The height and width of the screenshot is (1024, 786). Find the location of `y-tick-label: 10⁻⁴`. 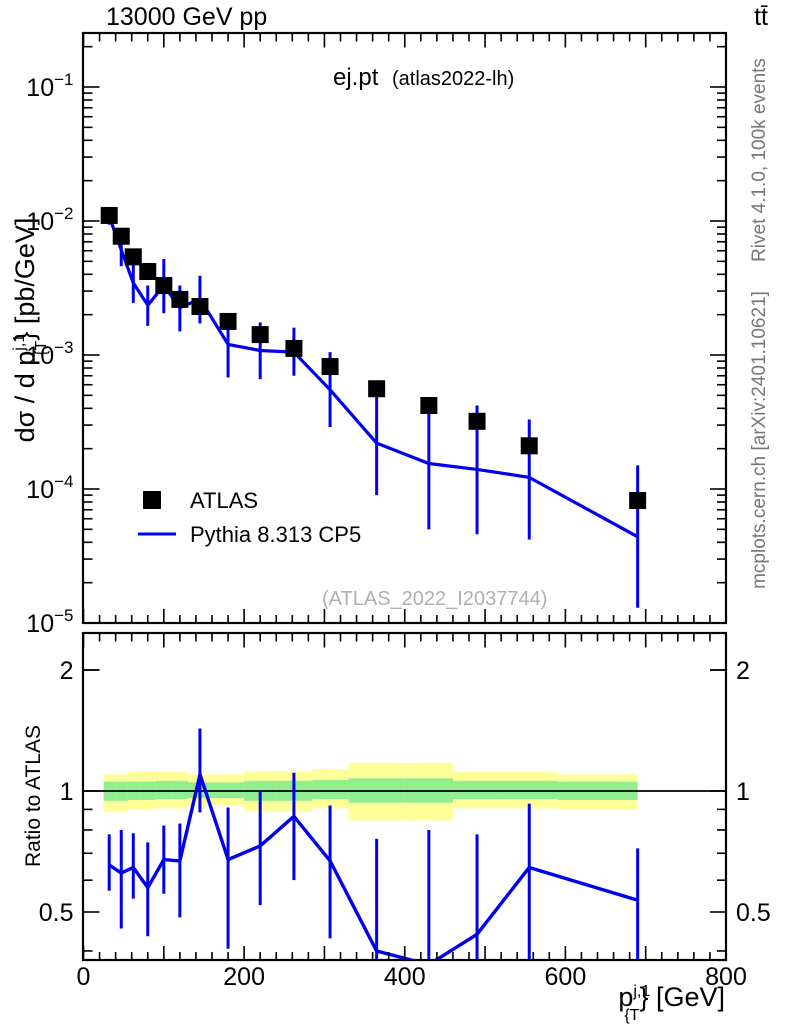

y-tick-label: 10⁻⁴ is located at coordinates (49, 488).